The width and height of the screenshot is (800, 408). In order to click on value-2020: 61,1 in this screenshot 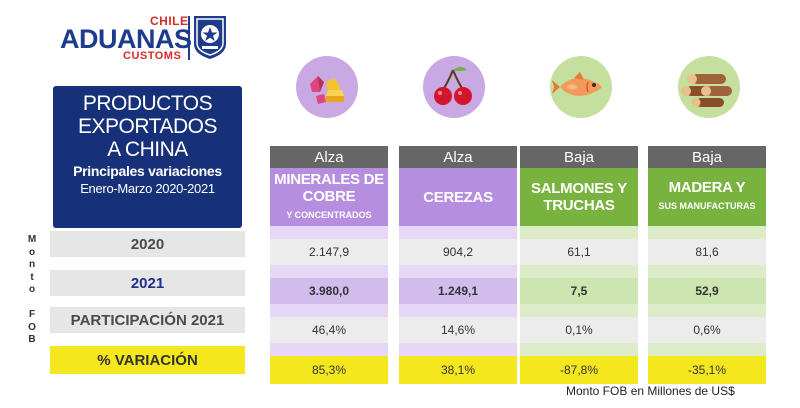, I will do `click(579, 252)`.